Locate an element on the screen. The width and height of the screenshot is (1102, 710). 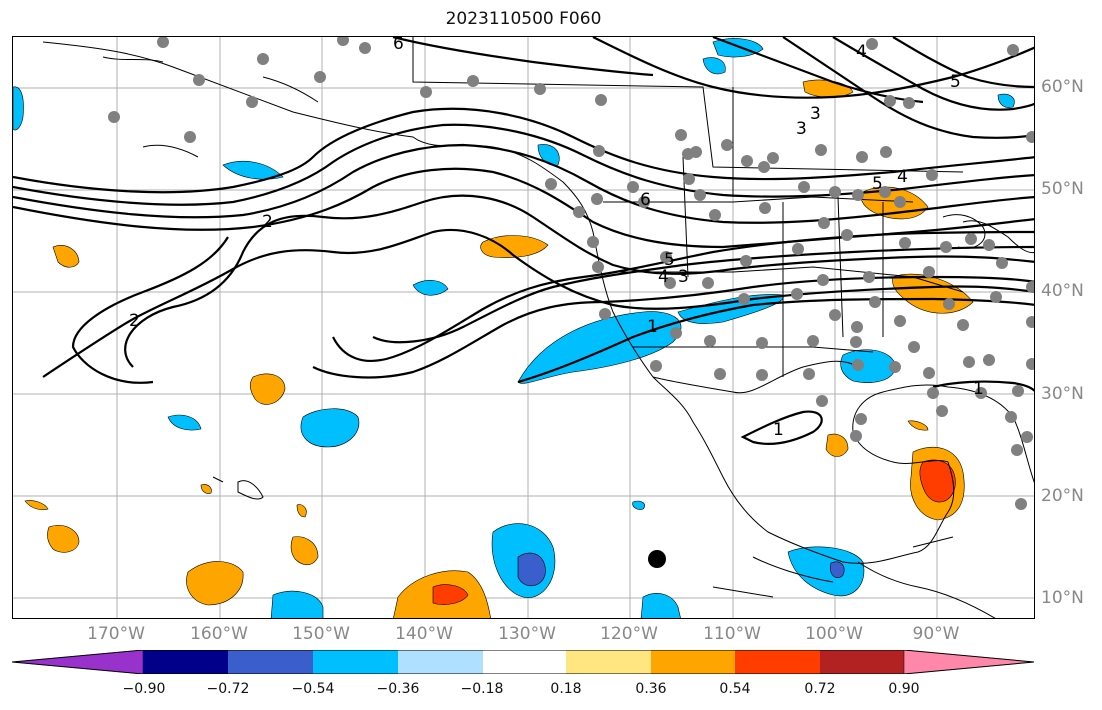
lon-label: 130°W is located at coordinates (527, 634).